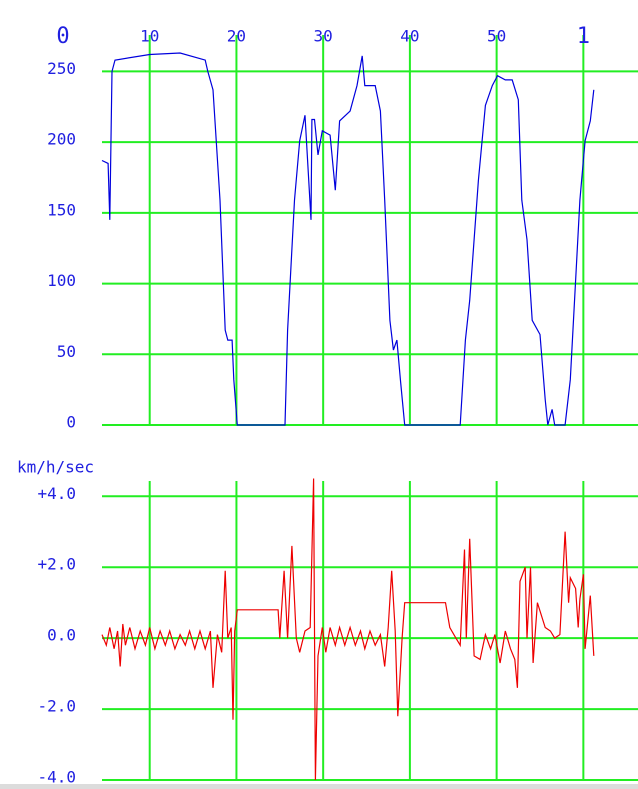 Image resolution: width=638 pixels, height=789 pixels. I want to click on bottom-bar, so click(319, 786).